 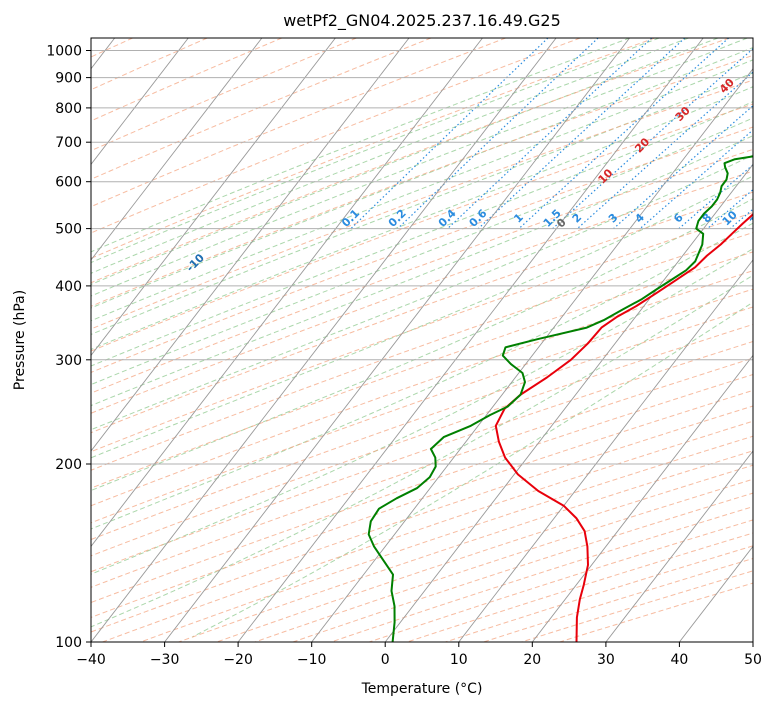 I want to click on x-axis-ticks: −40 −30 −20 −10 0 10 20 30 40 50, so click(x=419, y=655).